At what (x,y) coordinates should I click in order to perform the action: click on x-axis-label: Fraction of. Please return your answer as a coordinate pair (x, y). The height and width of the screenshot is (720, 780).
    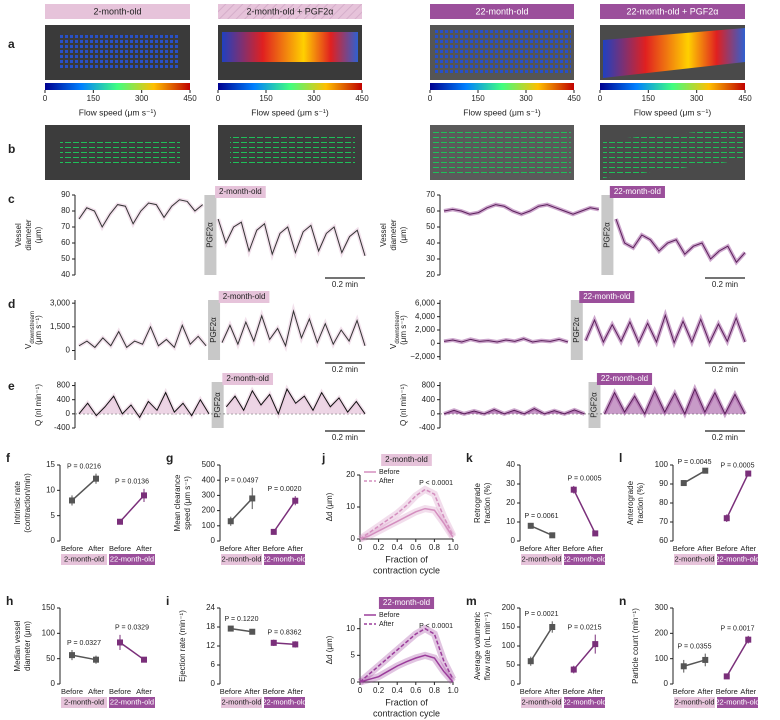
    Looking at the image, I should click on (406, 559).